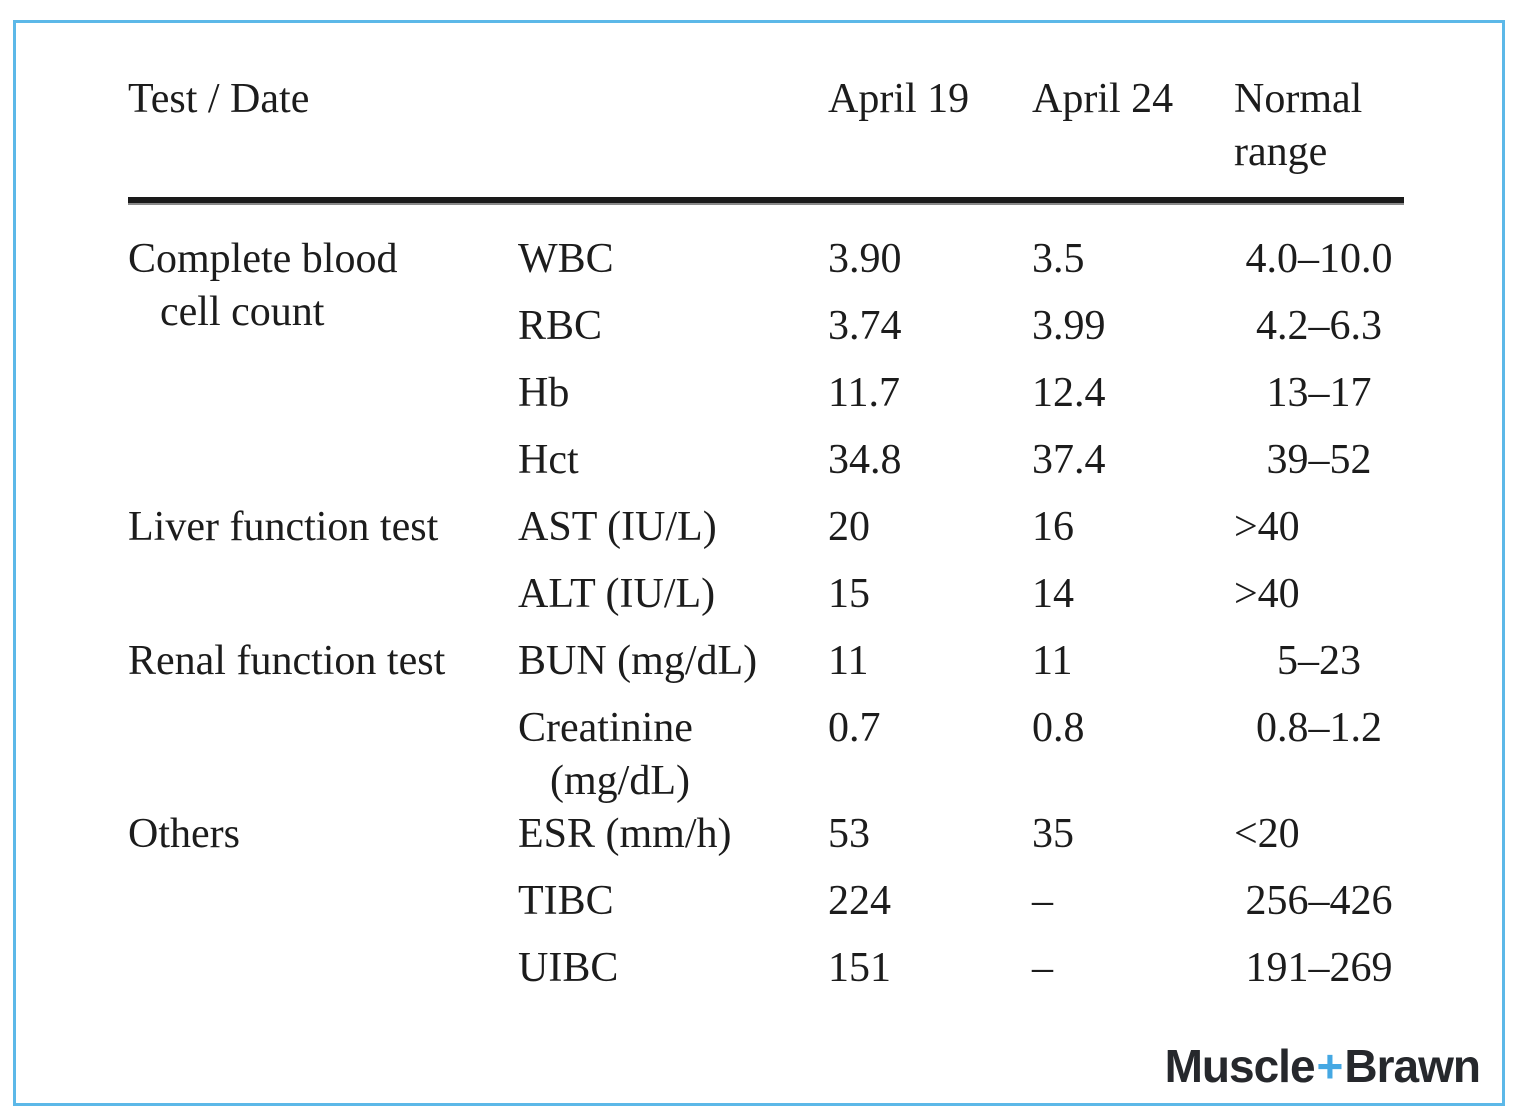  Describe the element at coordinates (961, 266) in the screenshot. I see `table-row: WBC 3.90 3.5 4.0–10.0` at that location.